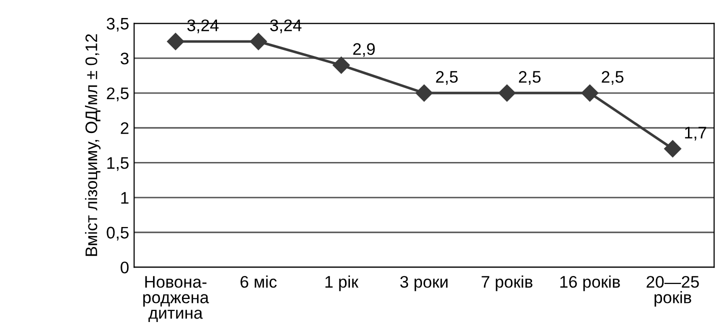 Image resolution: width=725 pixels, height=334 pixels. Describe the element at coordinates (124, 128) in the screenshot. I see `y-tick-label: 2` at that location.